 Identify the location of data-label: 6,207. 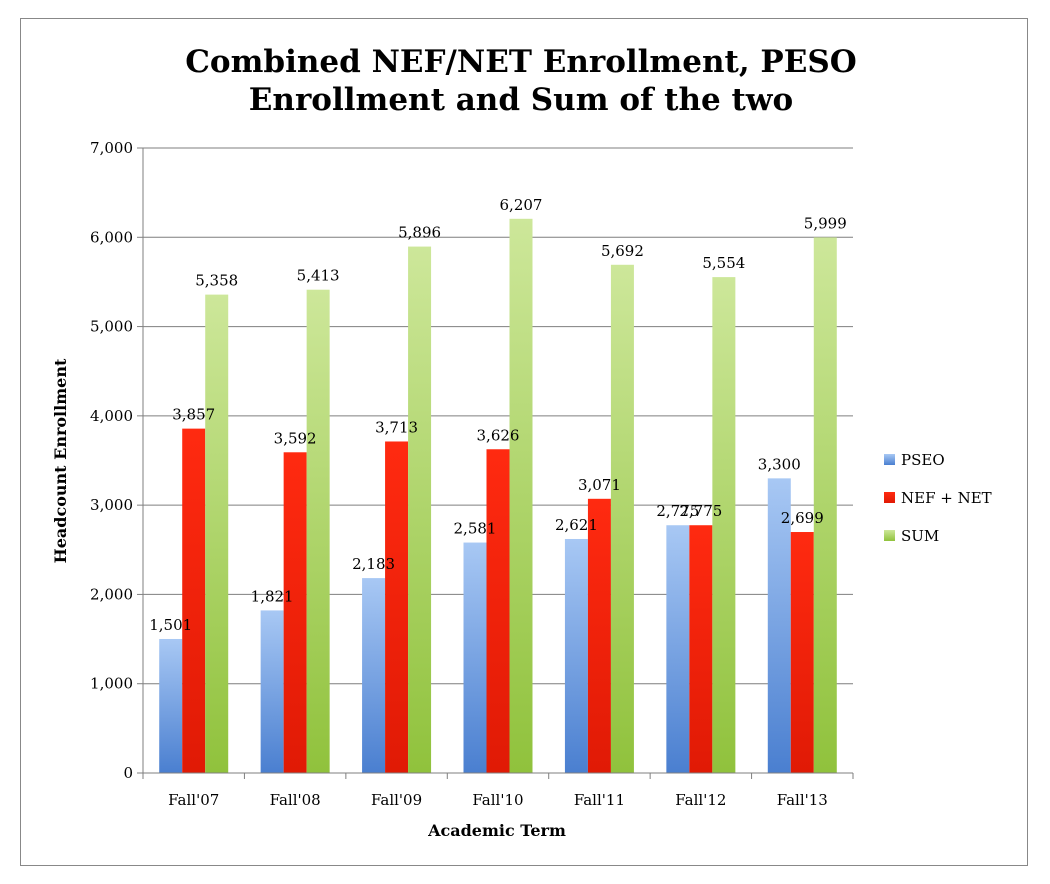
(521, 205).